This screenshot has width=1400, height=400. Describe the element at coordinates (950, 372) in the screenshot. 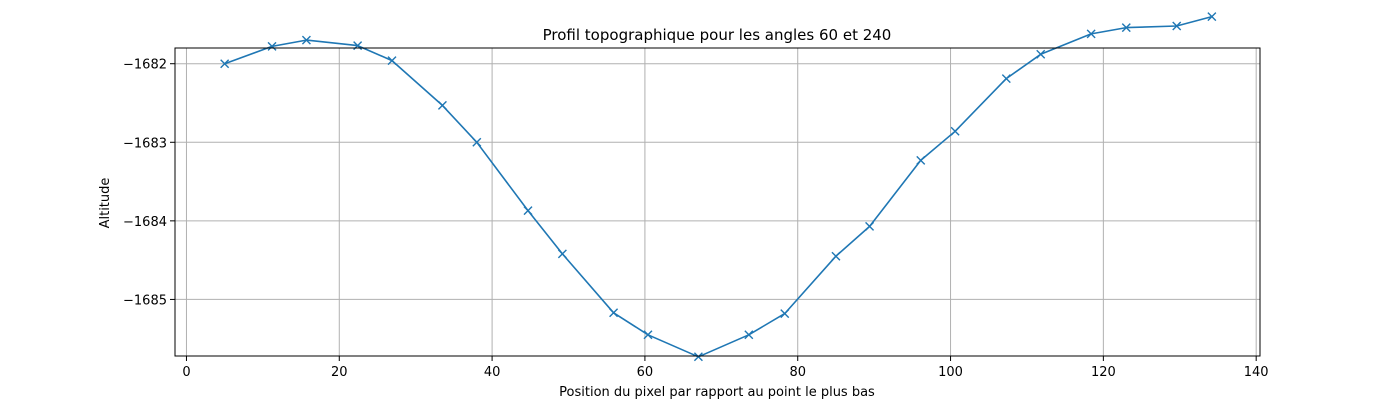

I see `x-tick-label: 100` at that location.